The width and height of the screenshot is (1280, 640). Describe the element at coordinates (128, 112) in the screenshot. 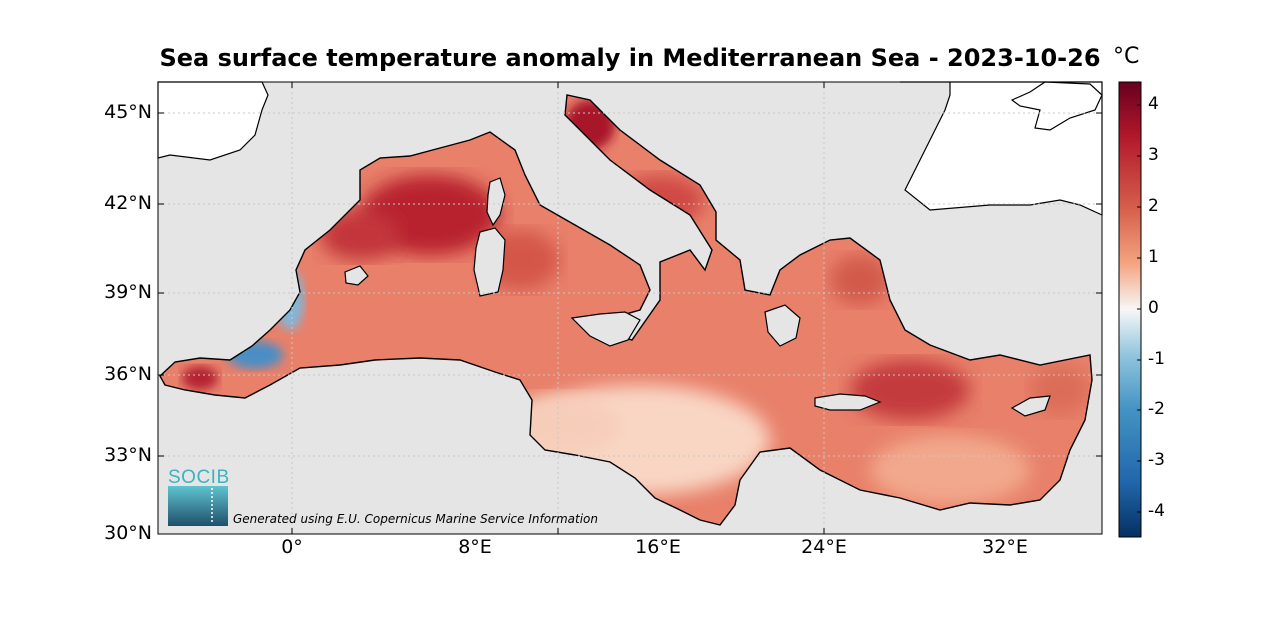

I see `lat-label-45n: 45°N` at that location.